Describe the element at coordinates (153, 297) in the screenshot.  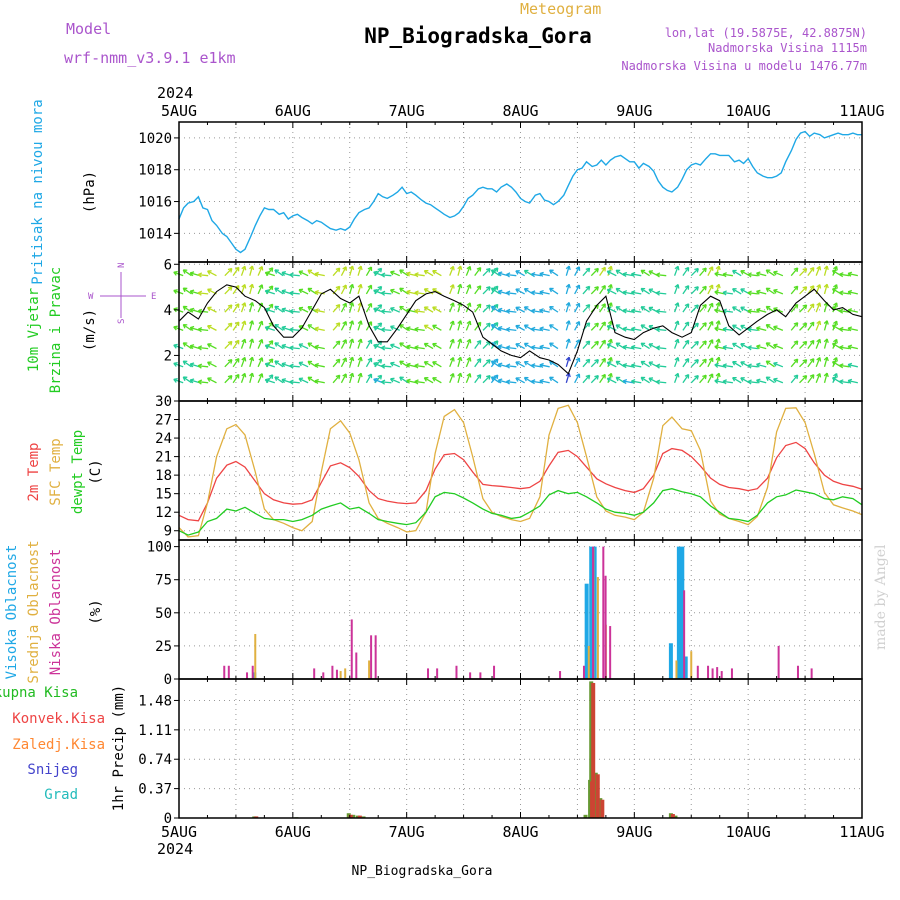
I see `compass-e: E` at that location.